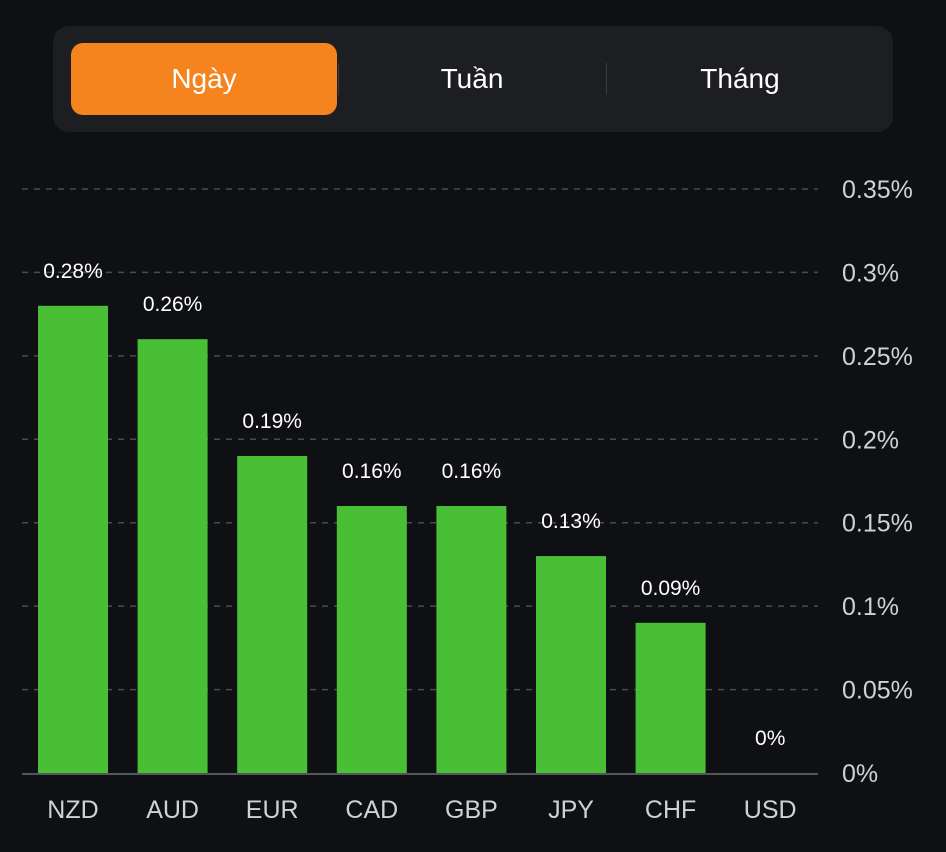  Describe the element at coordinates (72, 810) in the screenshot. I see `x-category-label: NZD` at that location.